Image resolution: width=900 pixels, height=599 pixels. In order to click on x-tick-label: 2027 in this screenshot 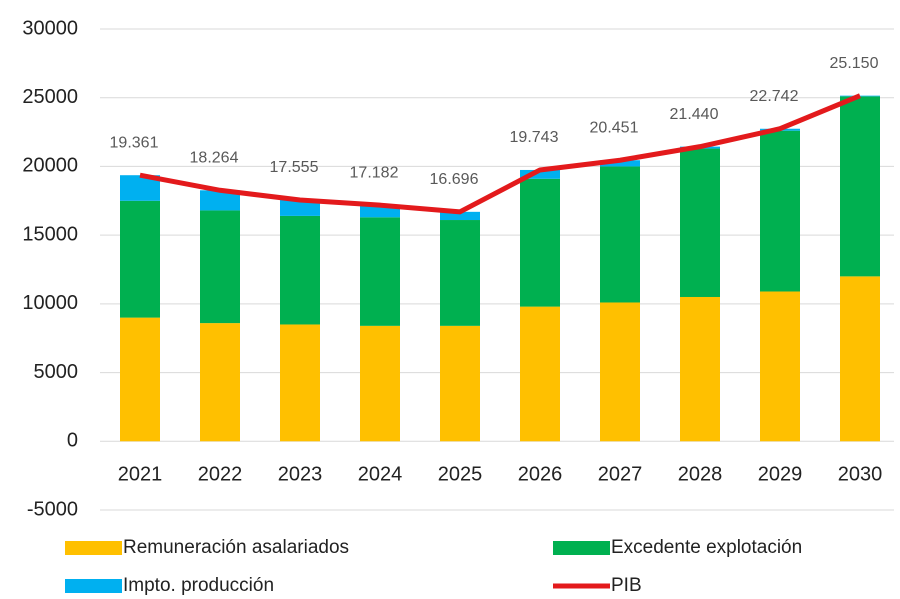, I will do `click(620, 475)`.